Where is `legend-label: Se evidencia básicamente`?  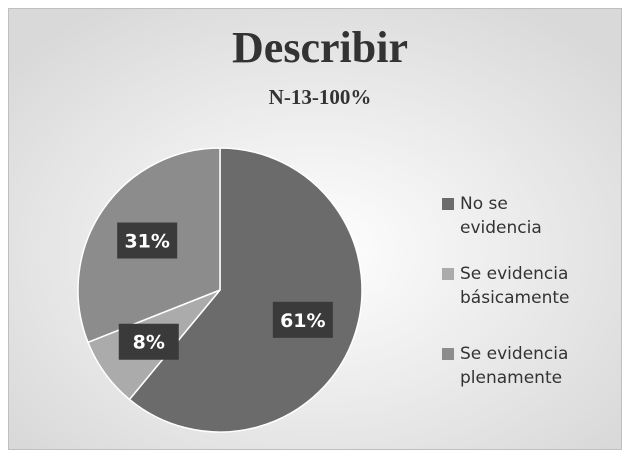
legend-label: Se evidencia básicamente is located at coordinates (515, 286).